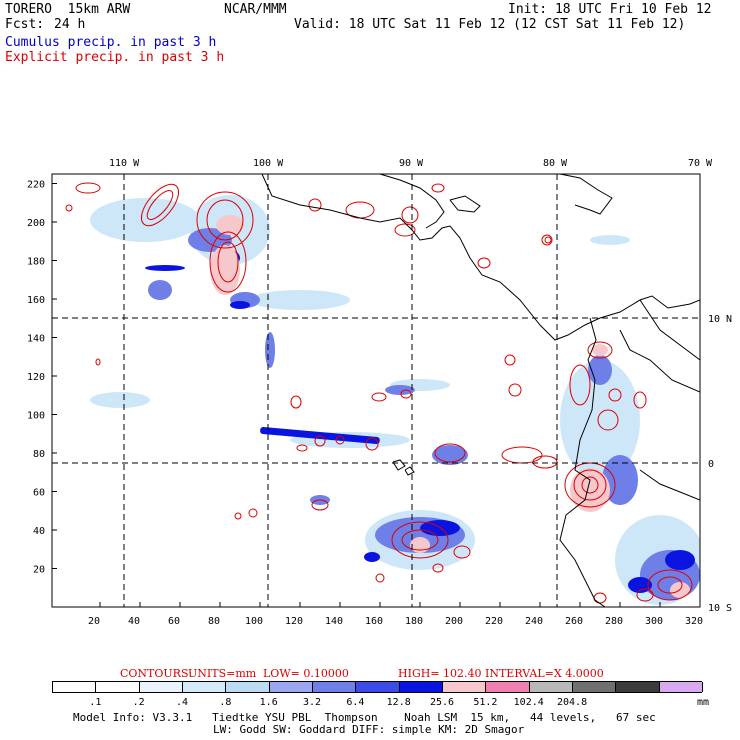  Describe the element at coordinates (654, 621) in the screenshot. I see `x-tick-label: 300` at that location.